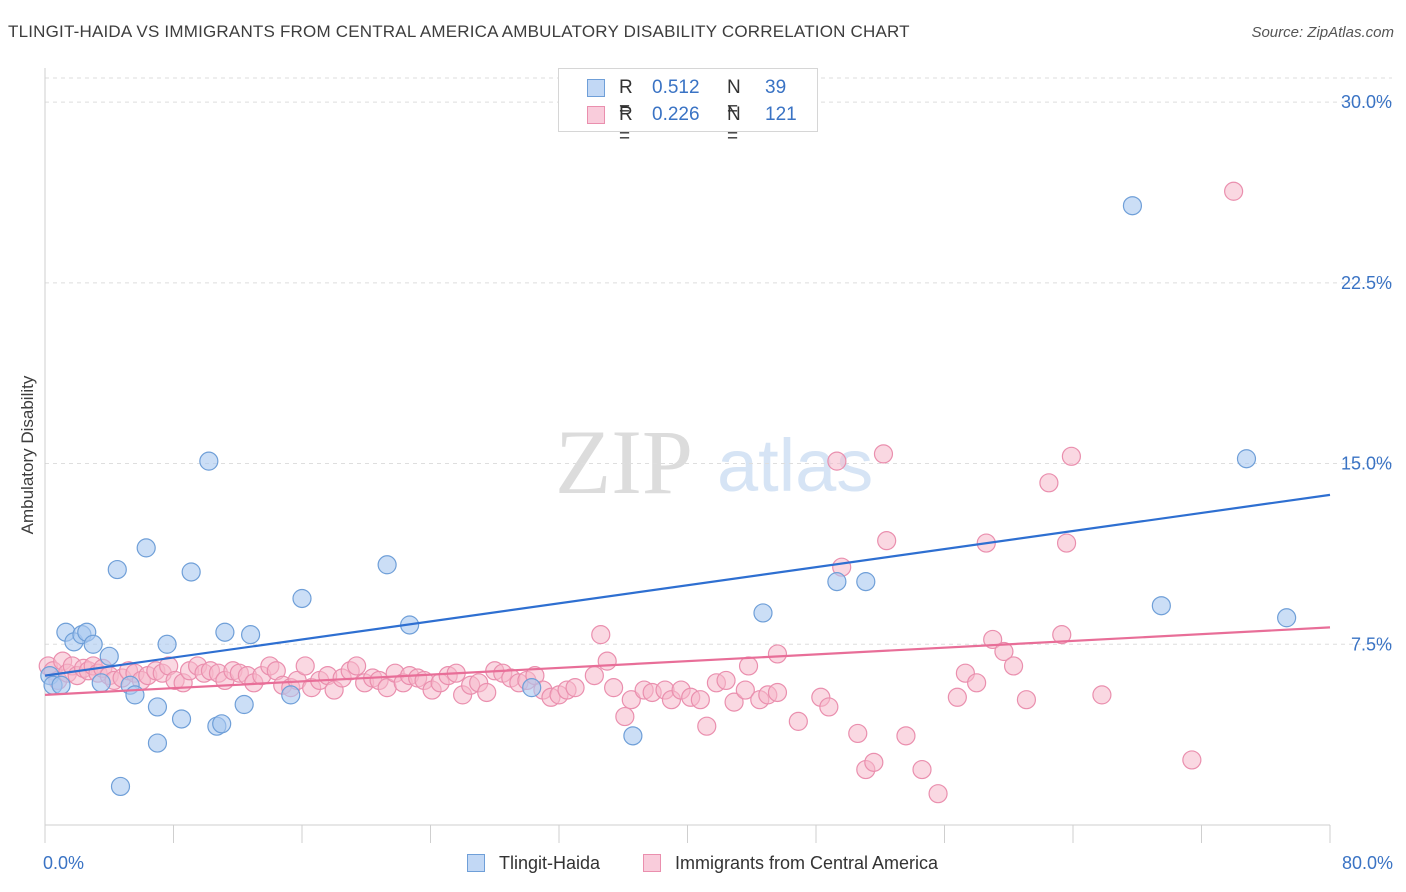 This screenshot has height=892, width=1406. Describe the element at coordinates (596, 88) in the screenshot. I see `legend-swatch-tlingit-haida` at that location.